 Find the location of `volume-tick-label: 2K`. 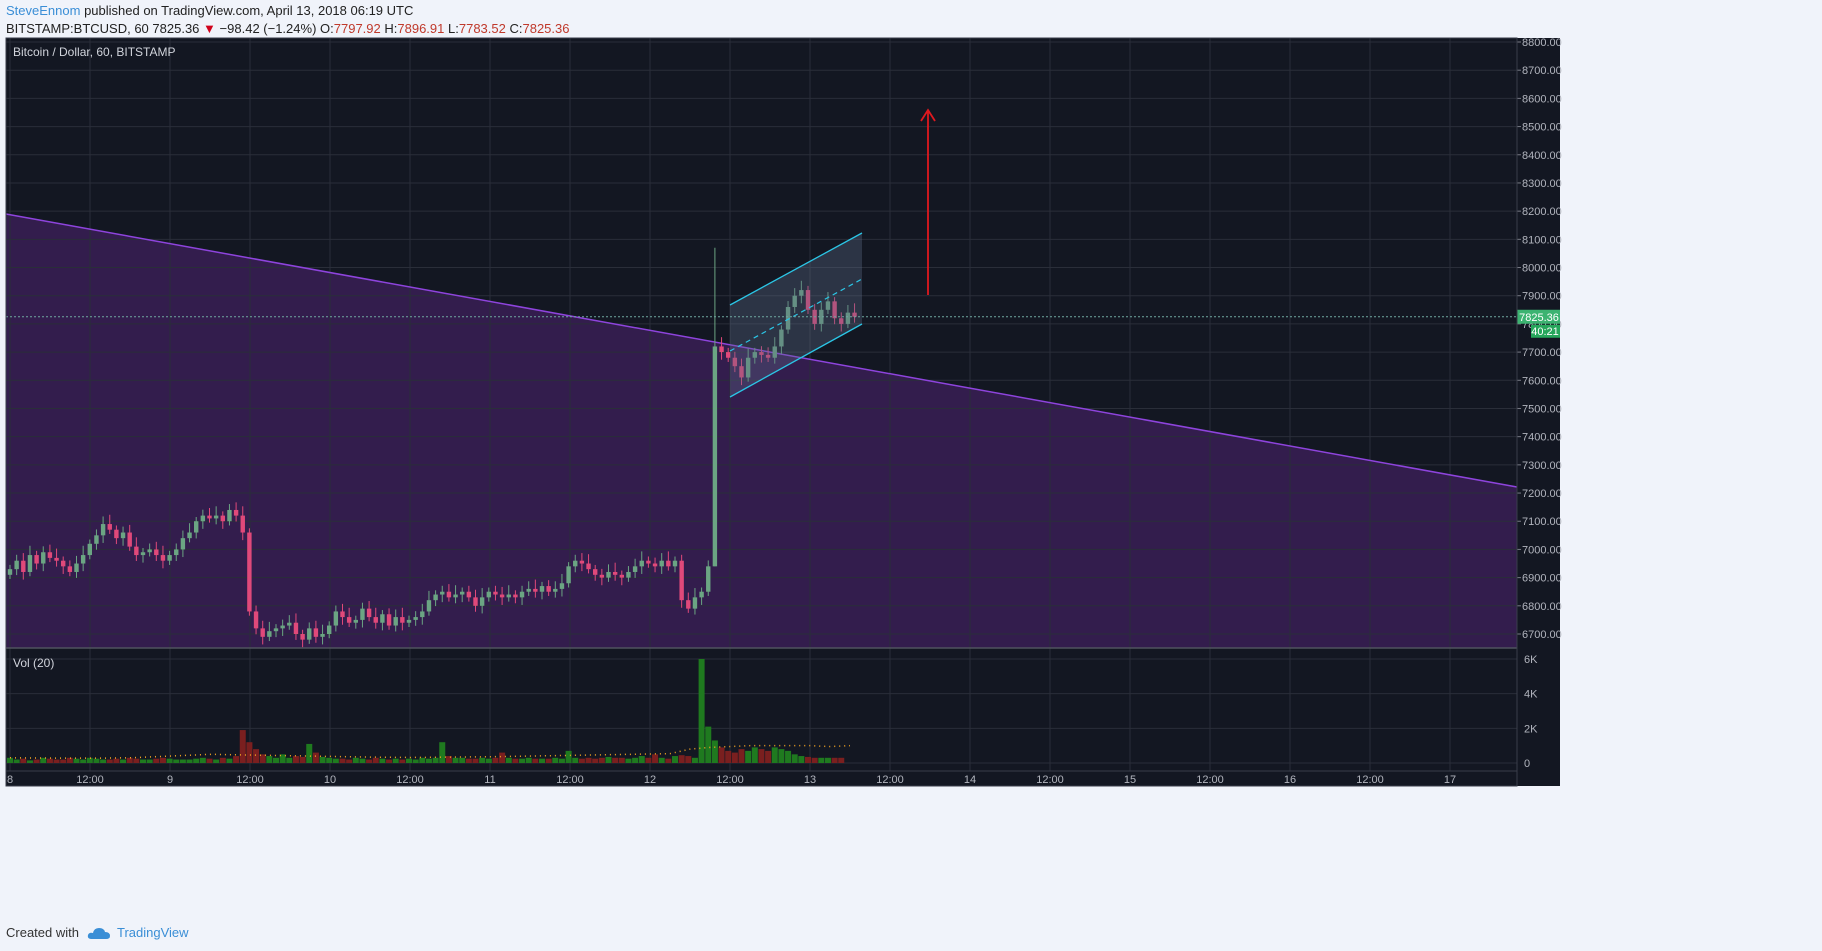

volume-tick-label: 2K is located at coordinates (1531, 729).